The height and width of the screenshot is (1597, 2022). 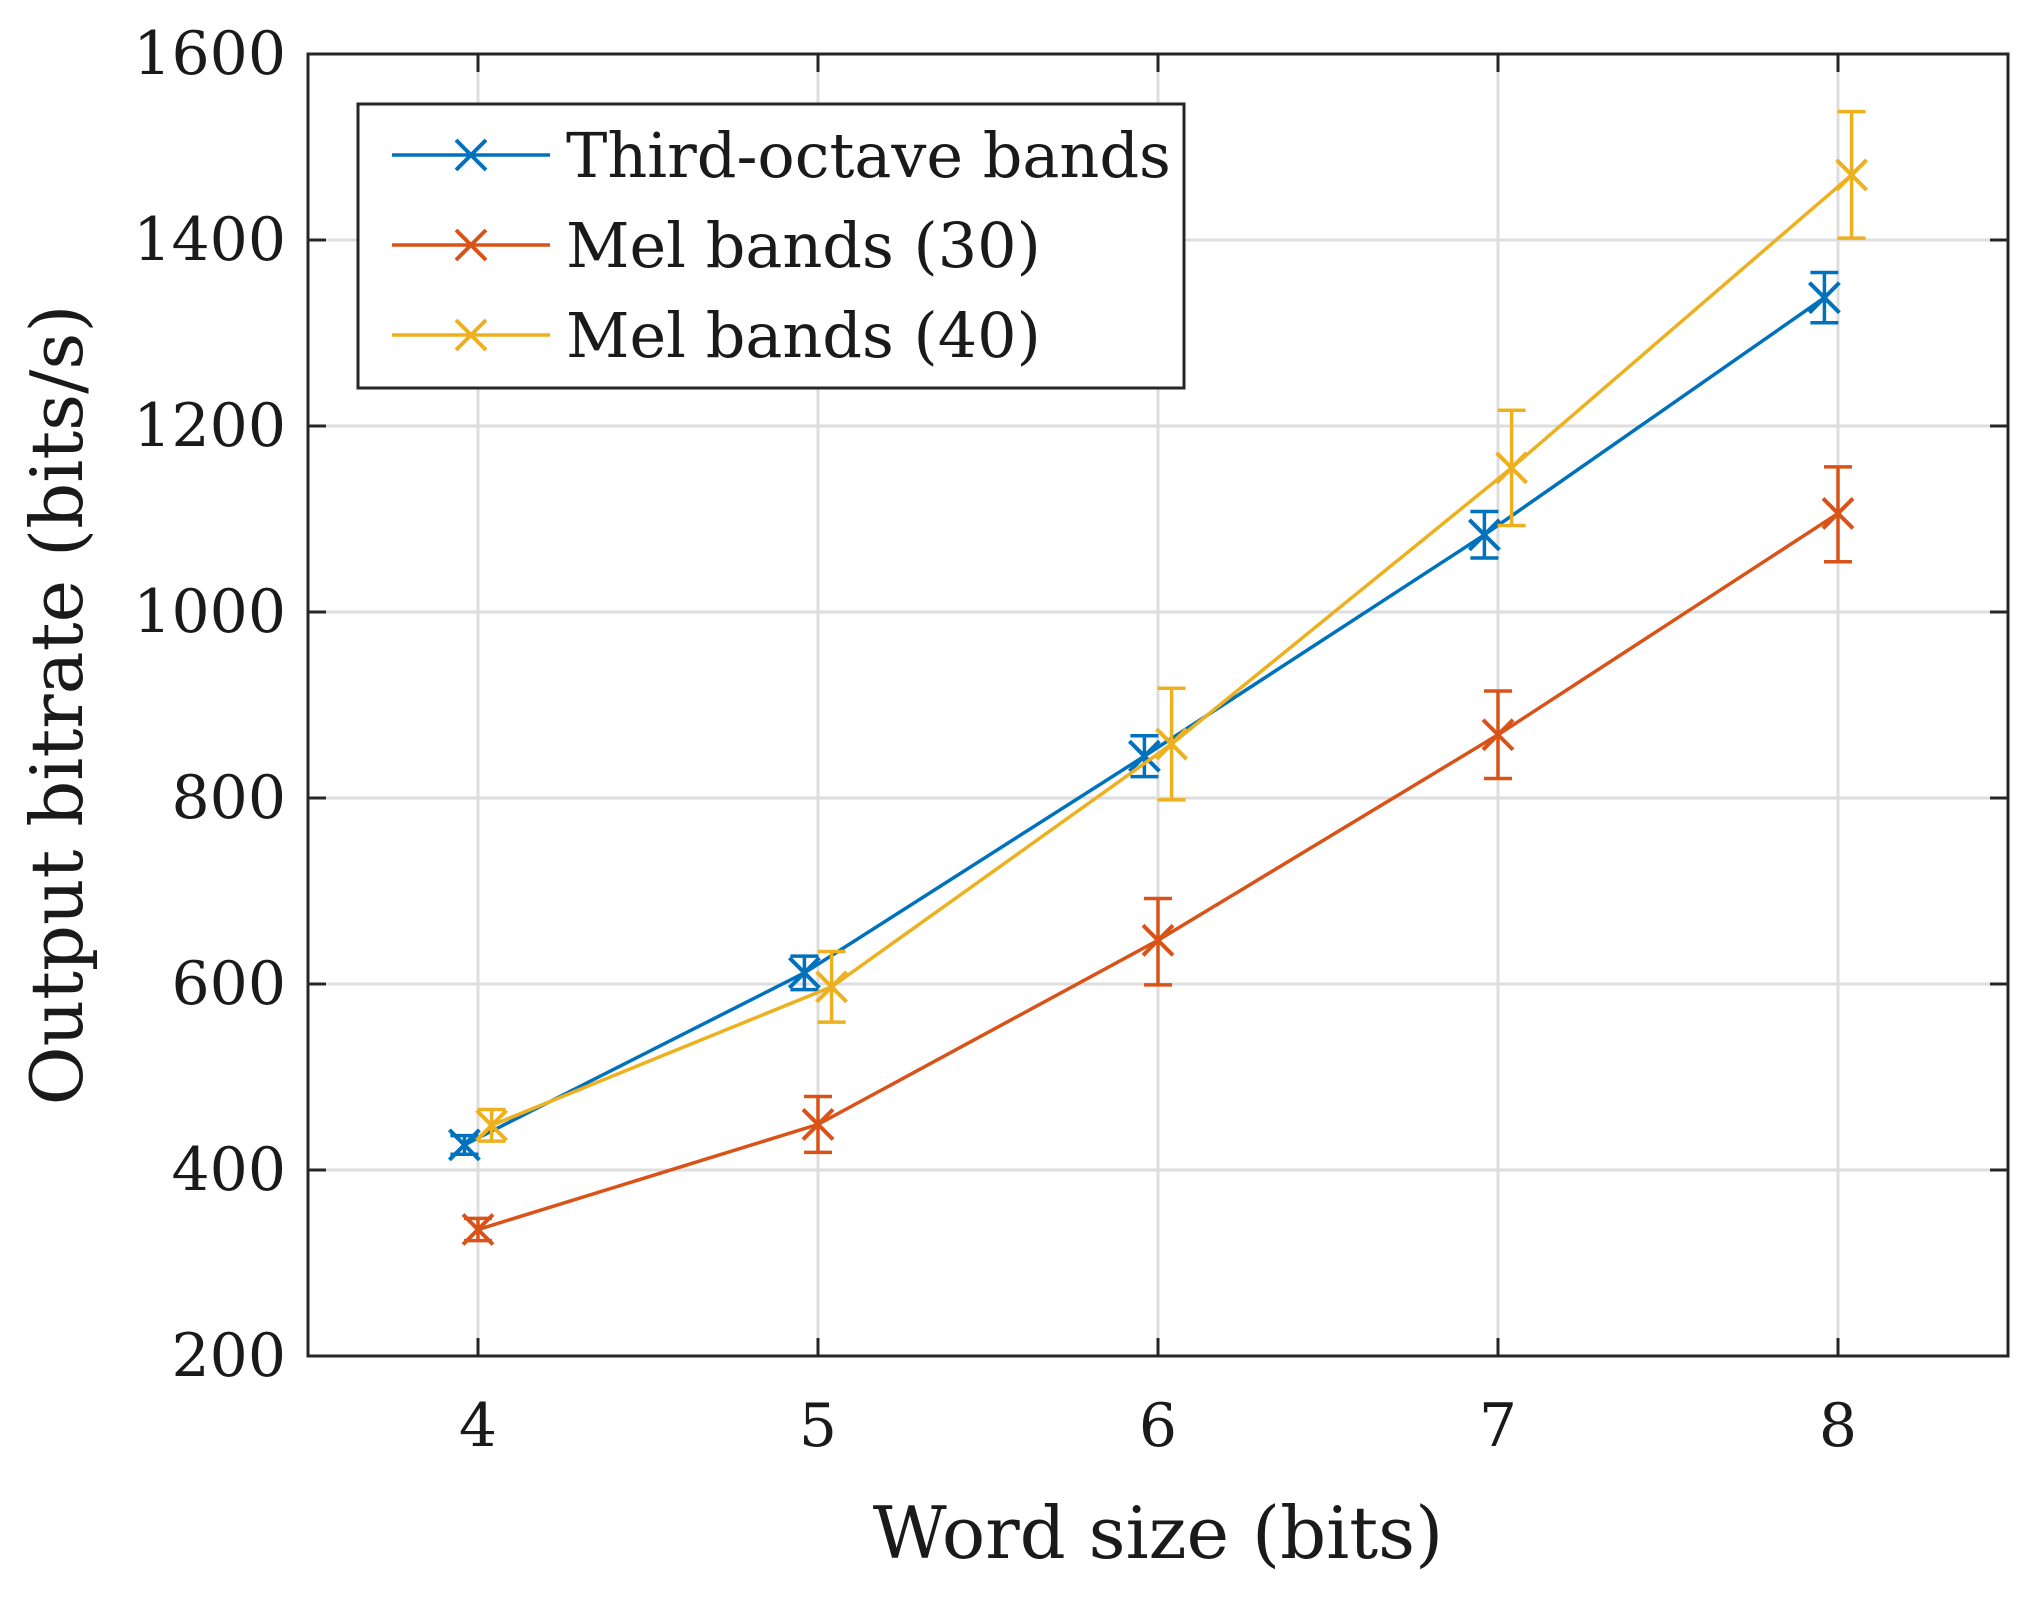 I want to click on y-tick-label: 200, so click(x=228, y=1356).